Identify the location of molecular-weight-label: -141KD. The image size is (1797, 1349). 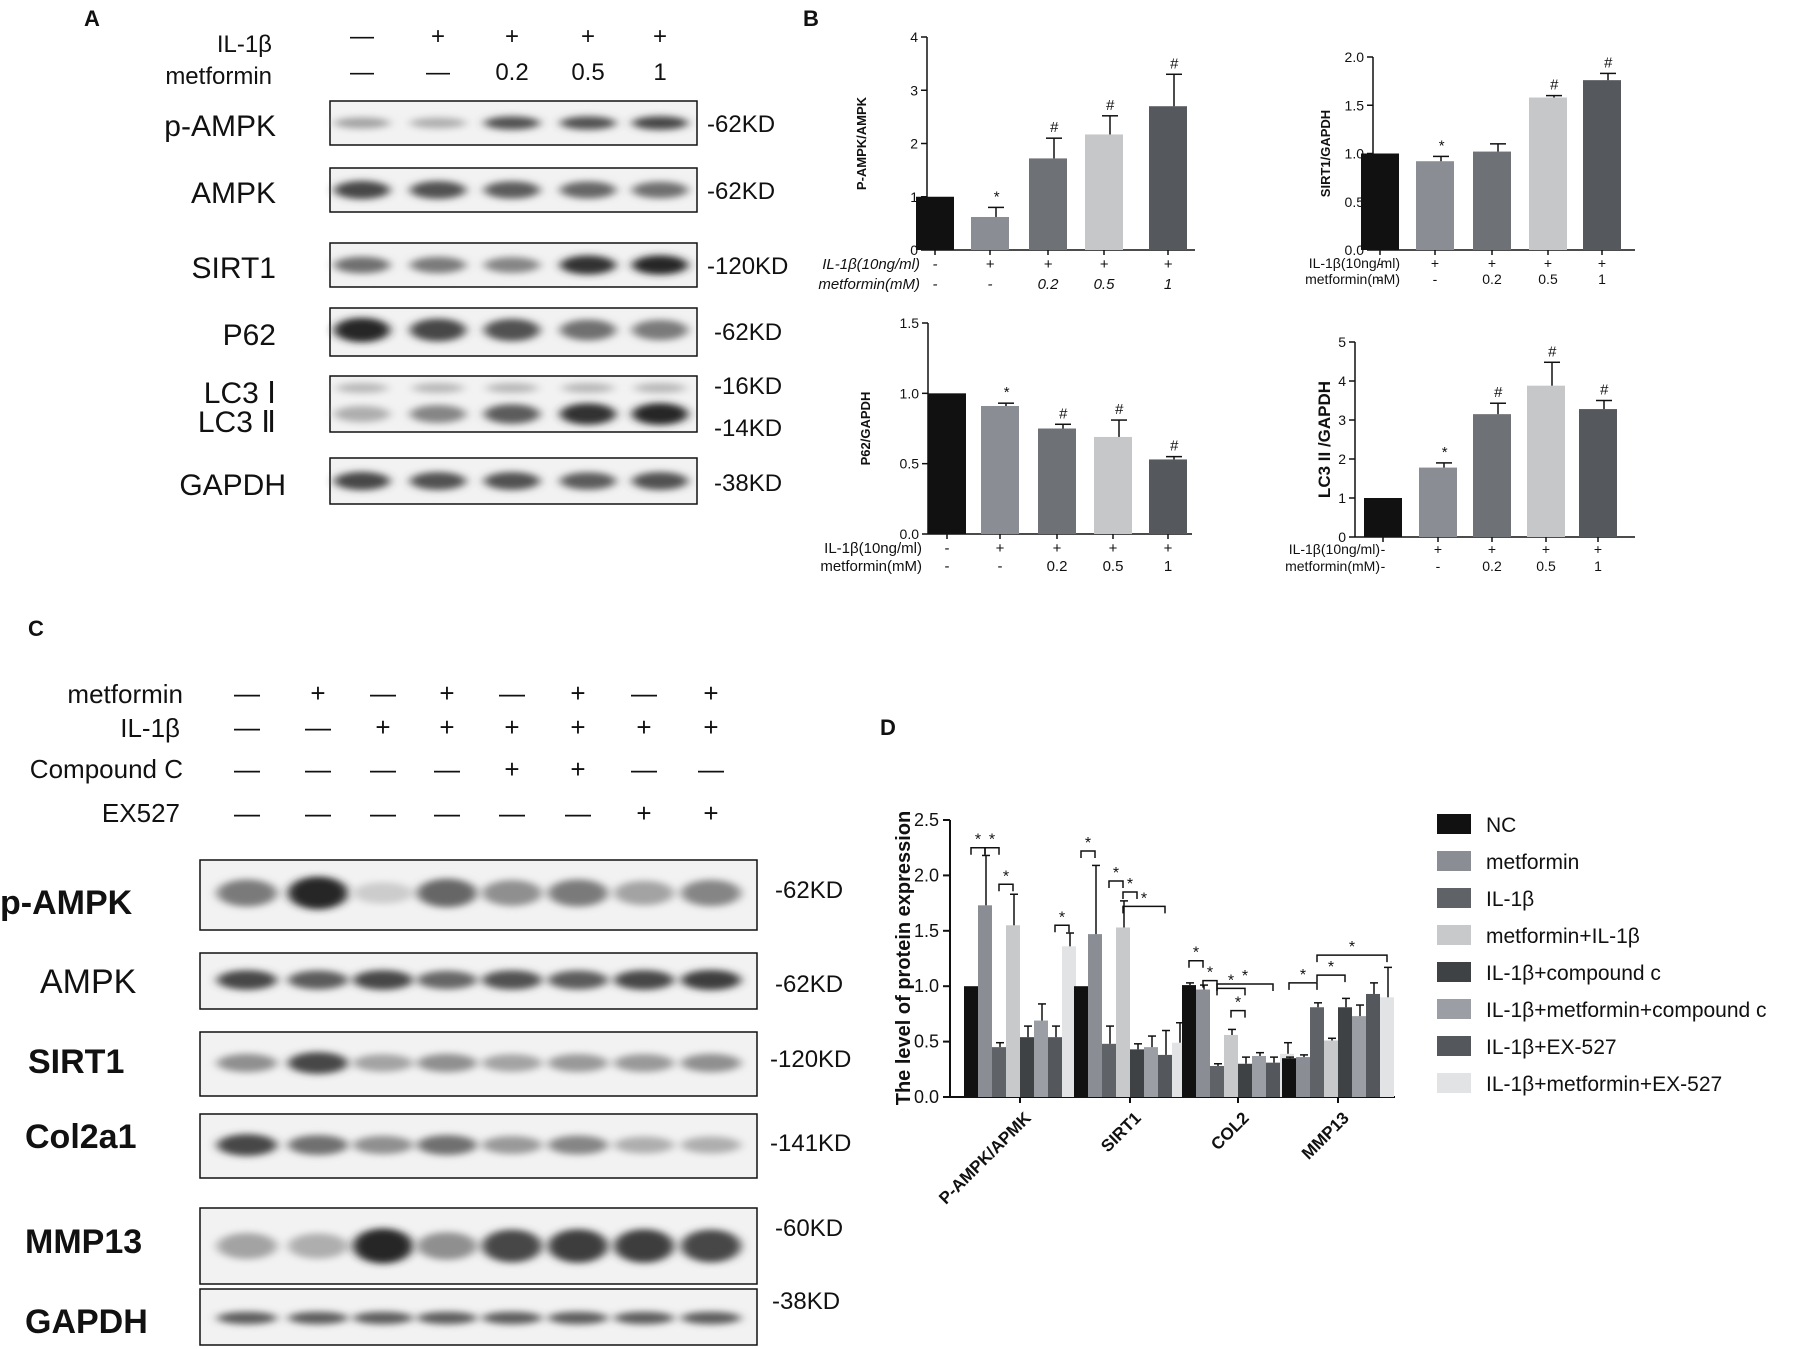
(810, 1143).